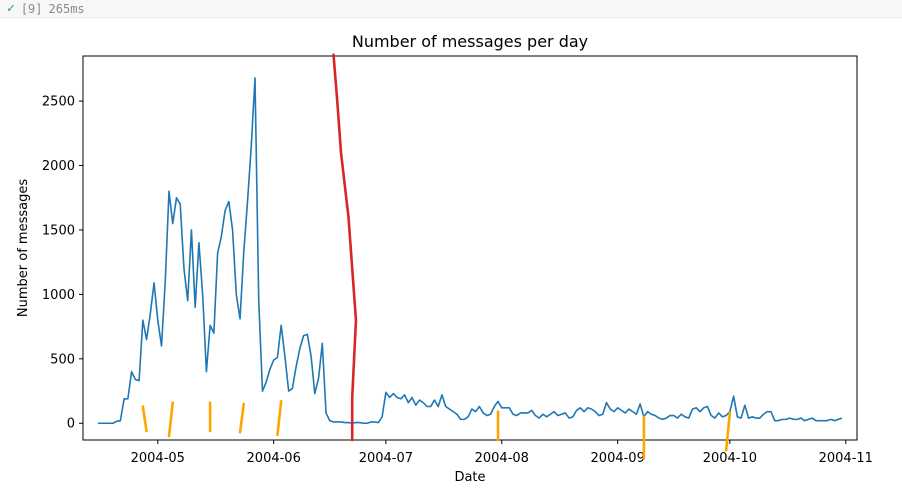  What do you see at coordinates (58, 166) in the screenshot?
I see `y-tick-label: 2000` at bounding box center [58, 166].